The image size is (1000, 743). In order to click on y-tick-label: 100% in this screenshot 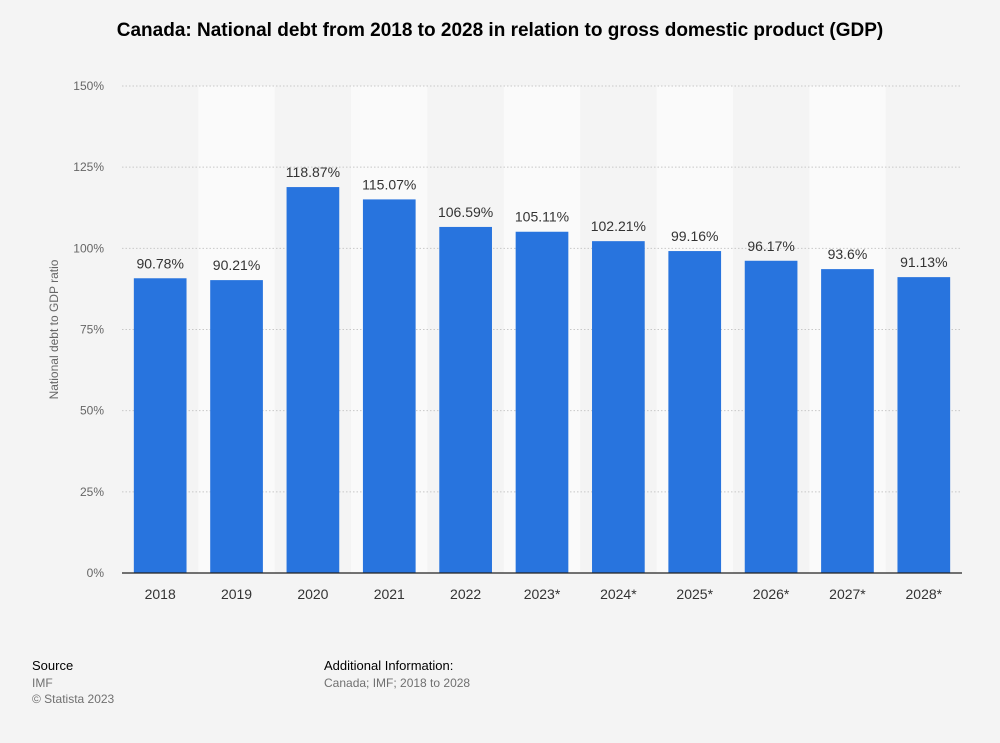, I will do `click(88, 248)`.